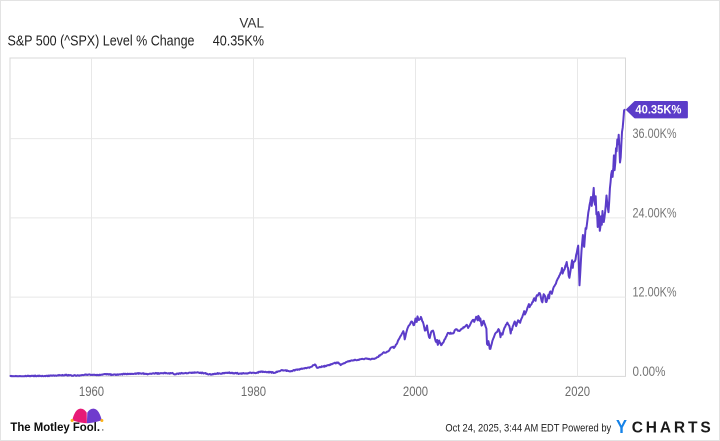 The image size is (720, 441). I want to click on svg-text: 1960, so click(91, 391).